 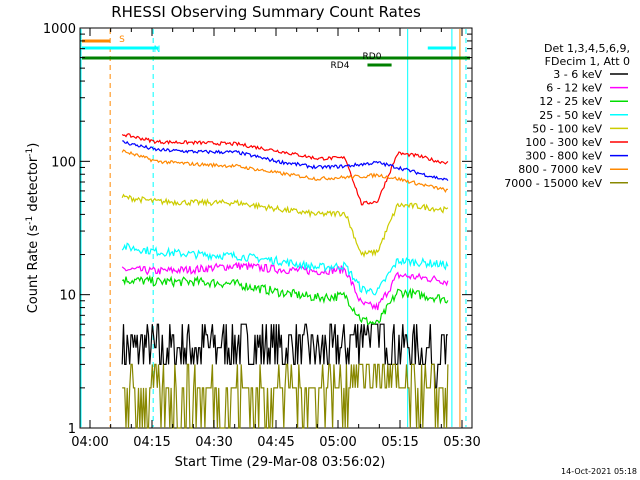 I want to click on legend-label-3: 25 - 50 keV, so click(x=570, y=115).